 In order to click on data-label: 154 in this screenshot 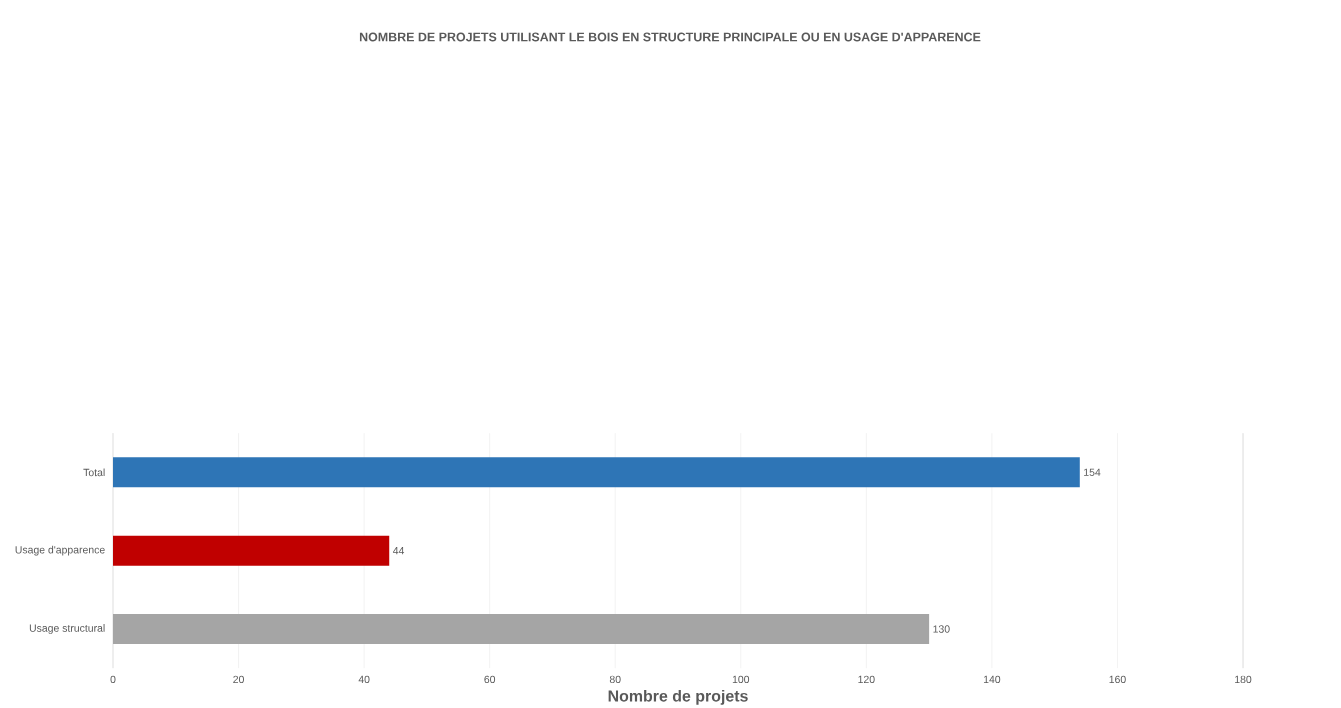, I will do `click(1092, 472)`.